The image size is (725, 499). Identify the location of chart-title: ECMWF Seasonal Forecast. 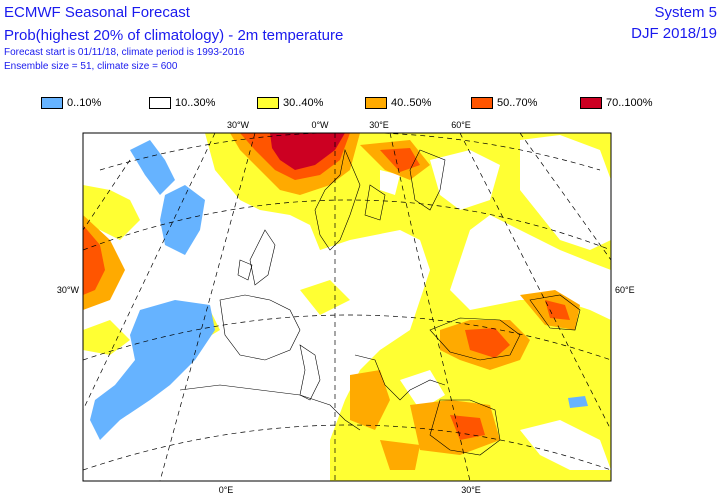
(97, 12).